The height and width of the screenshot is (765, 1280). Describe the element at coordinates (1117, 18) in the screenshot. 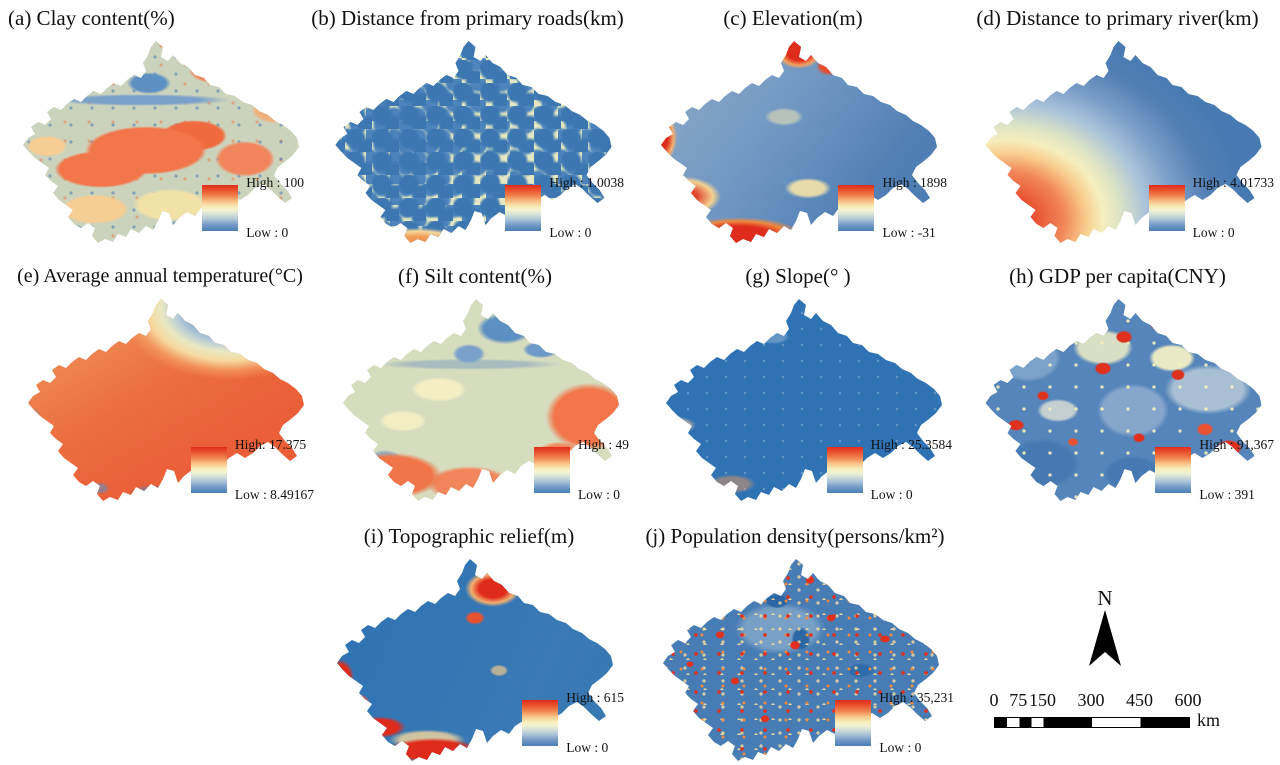

I see `panel-d-title: (d) Distance to primary river(km)` at that location.